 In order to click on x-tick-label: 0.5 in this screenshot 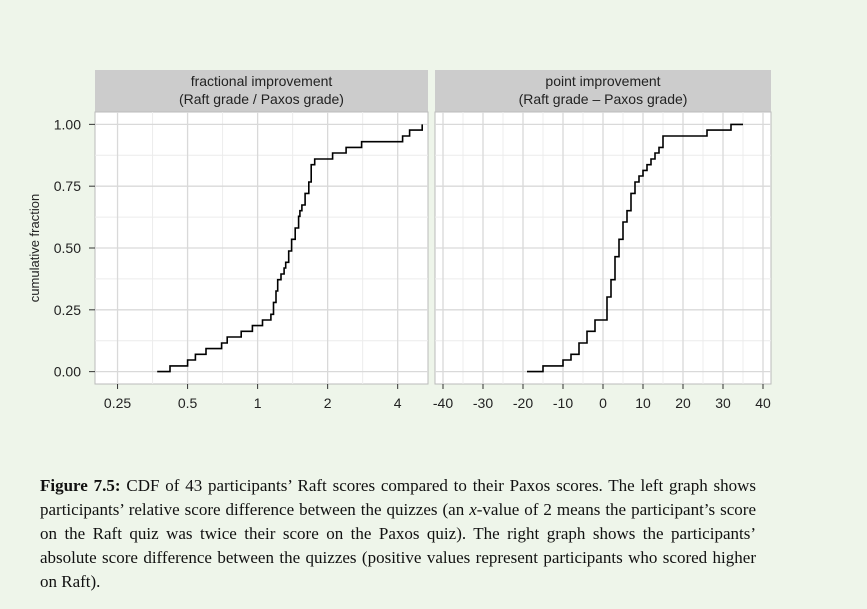, I will do `click(188, 403)`.